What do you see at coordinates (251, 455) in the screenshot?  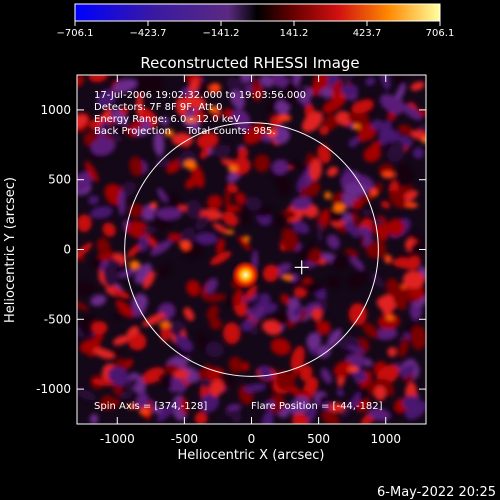 I see `x-axis-label: Heliocentric X (arcsec)` at bounding box center [251, 455].